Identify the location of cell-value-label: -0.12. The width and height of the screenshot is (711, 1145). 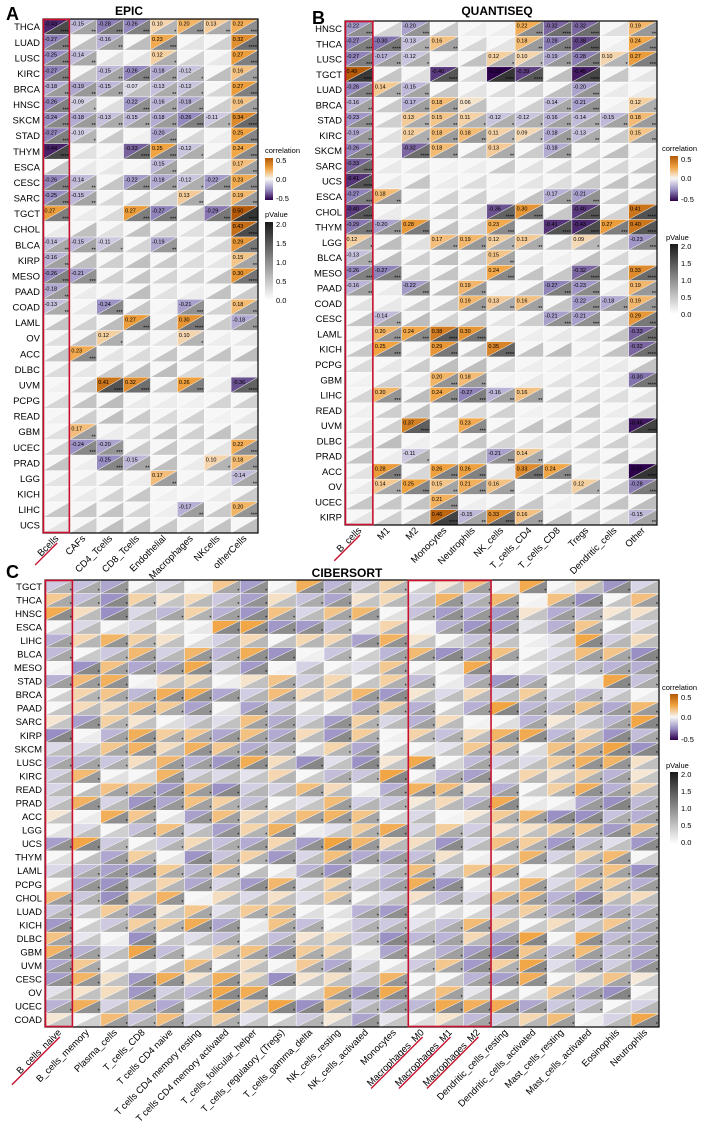
(185, 87).